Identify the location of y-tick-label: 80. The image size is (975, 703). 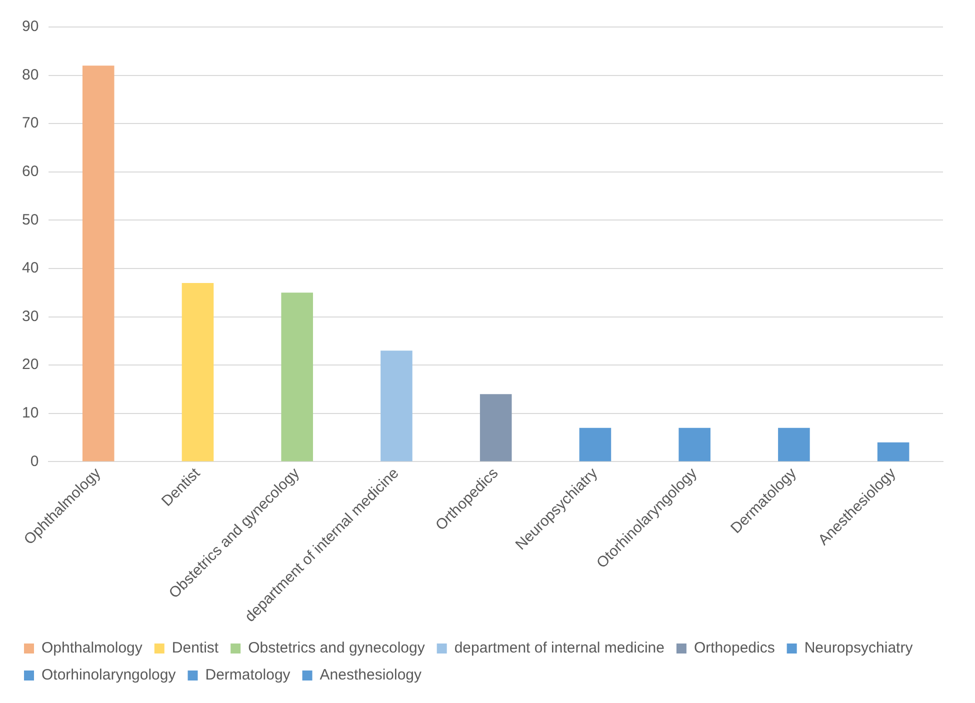
(30, 75).